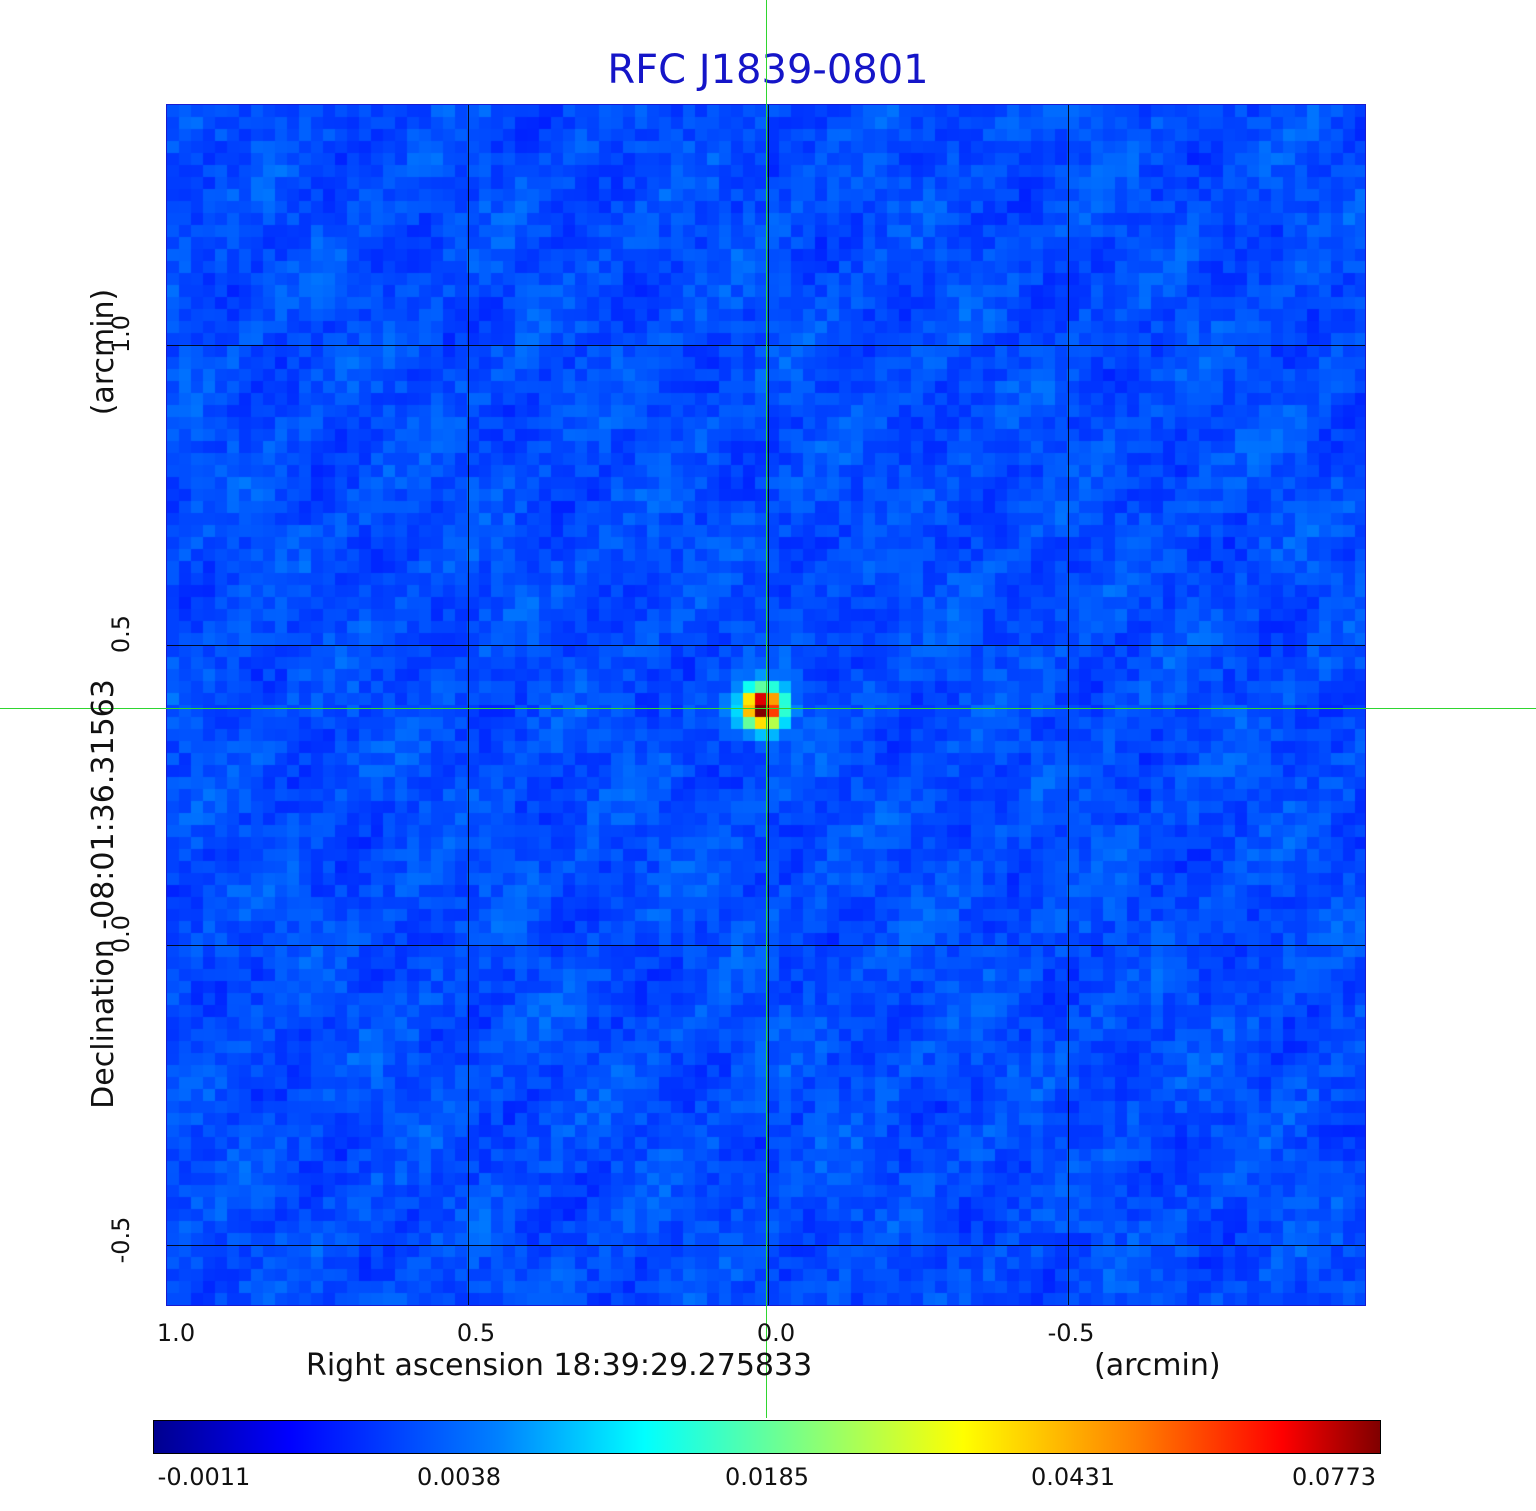  I want to click on colorbar-tick-label: 0.0185, so click(767, 1477).